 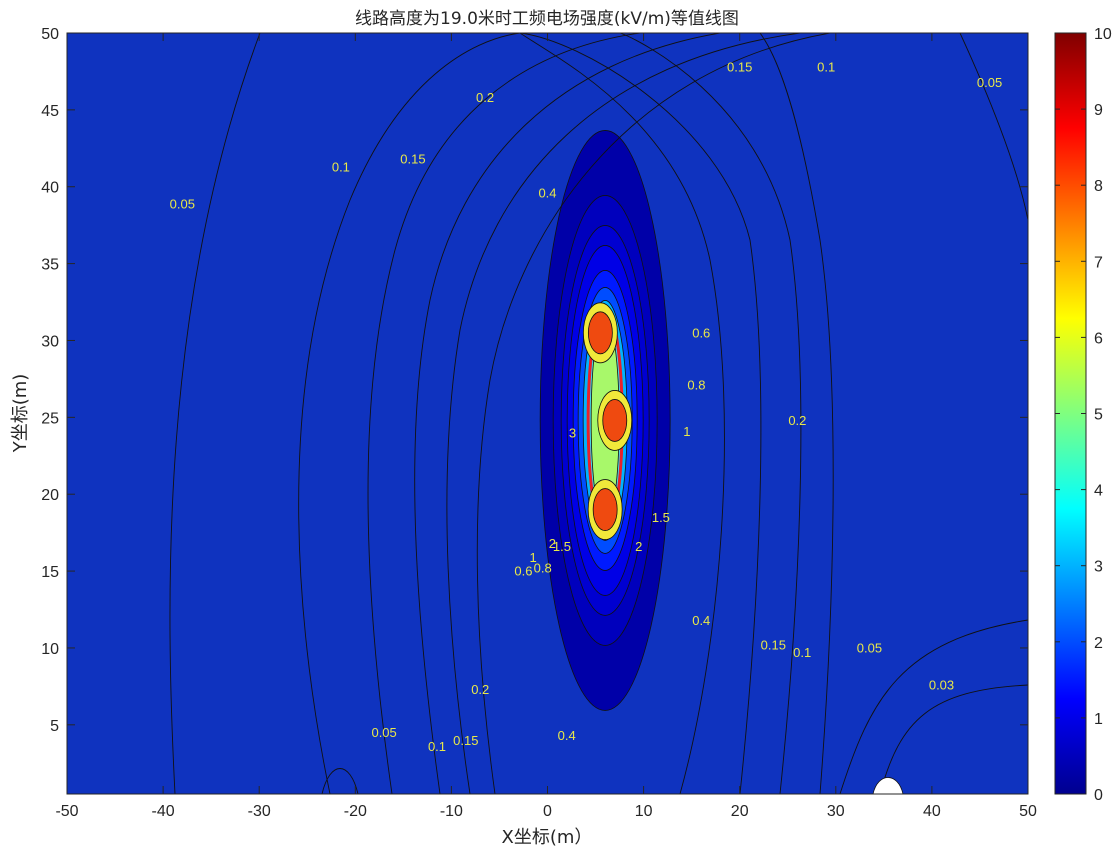 What do you see at coordinates (1098, 795) in the screenshot?
I see `colorbar-tick-label: 0` at bounding box center [1098, 795].